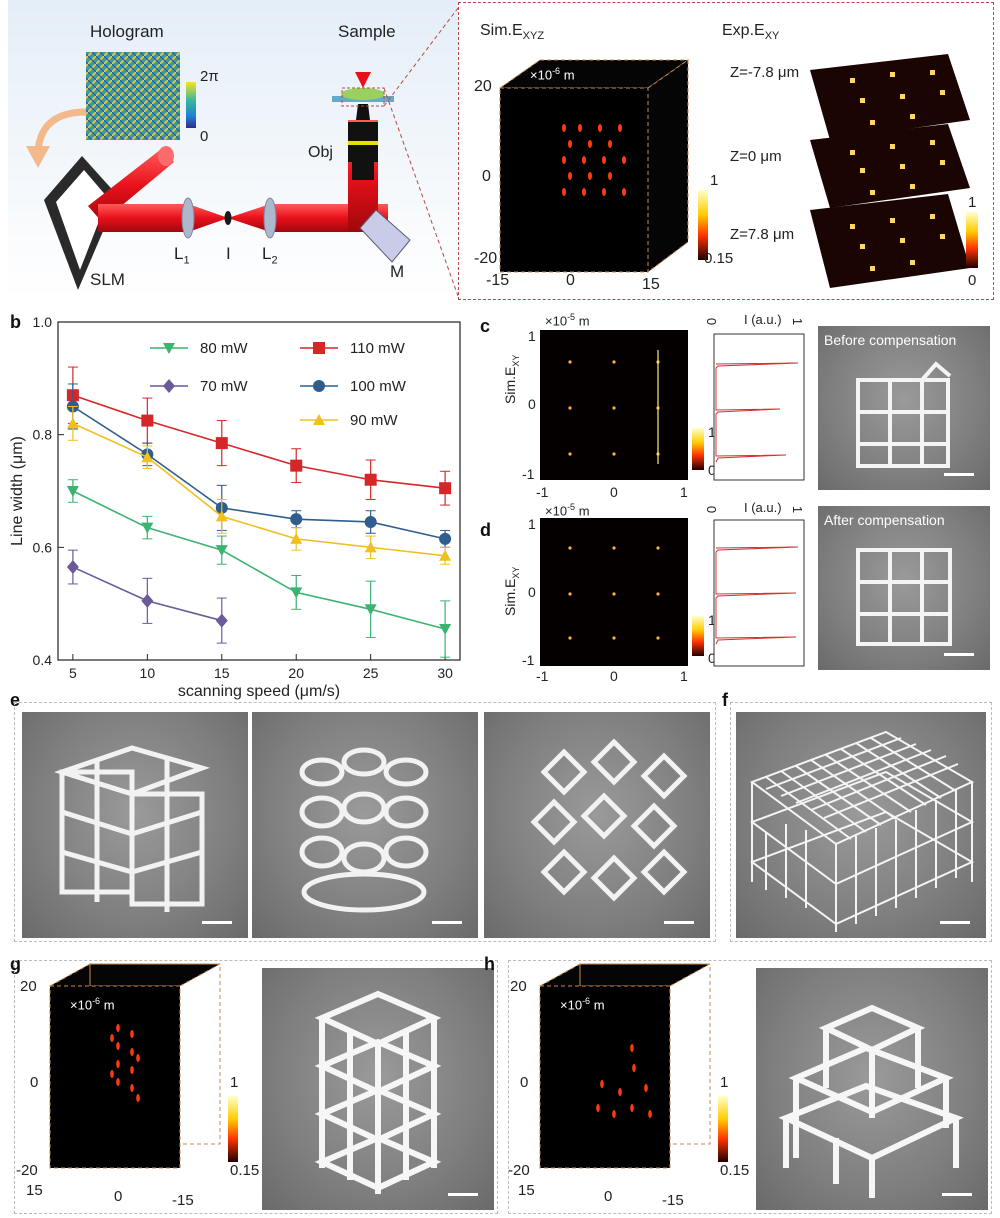 The width and height of the screenshot is (1000, 1218). I want to click on sem-stacked-cubes-g, so click(378, 1089).